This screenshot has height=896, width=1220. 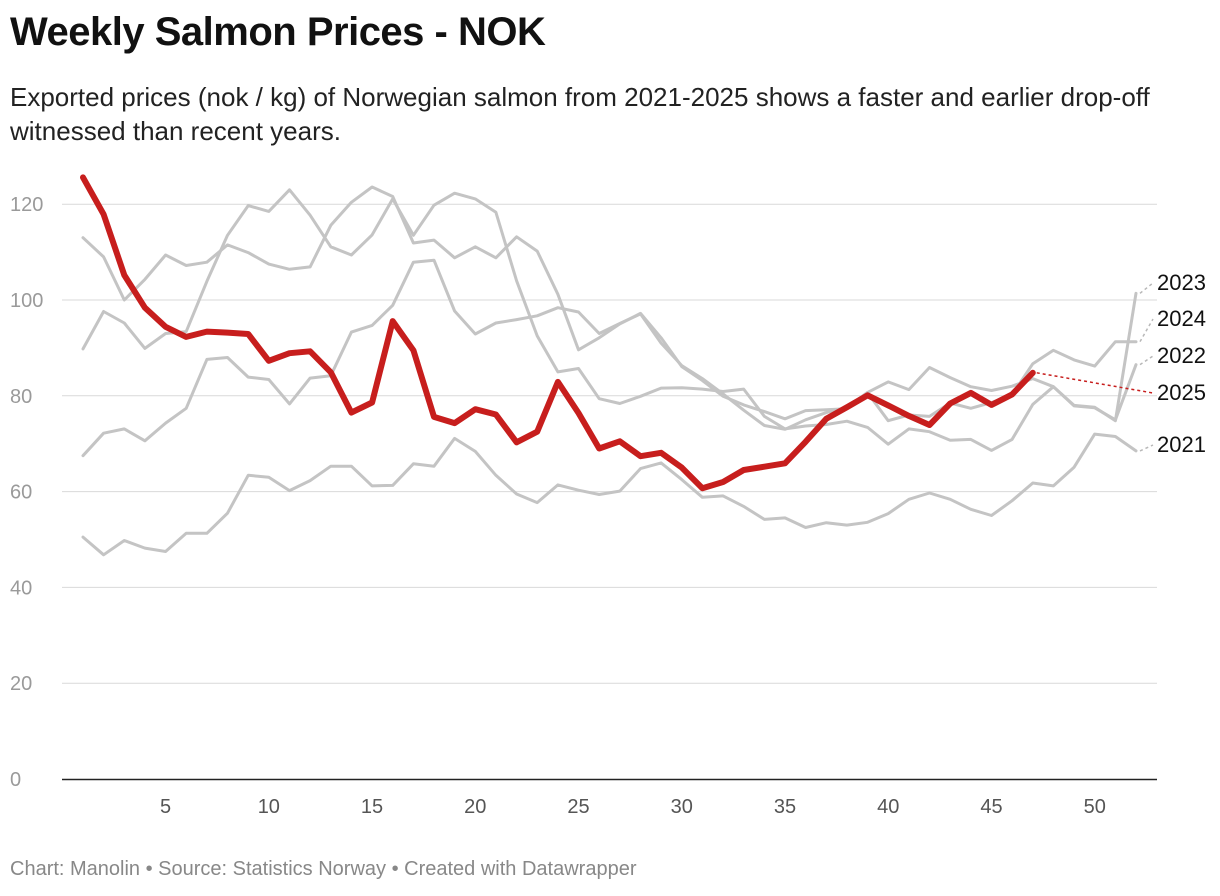 What do you see at coordinates (26, 205) in the screenshot?
I see `y-tick-label: 120` at bounding box center [26, 205].